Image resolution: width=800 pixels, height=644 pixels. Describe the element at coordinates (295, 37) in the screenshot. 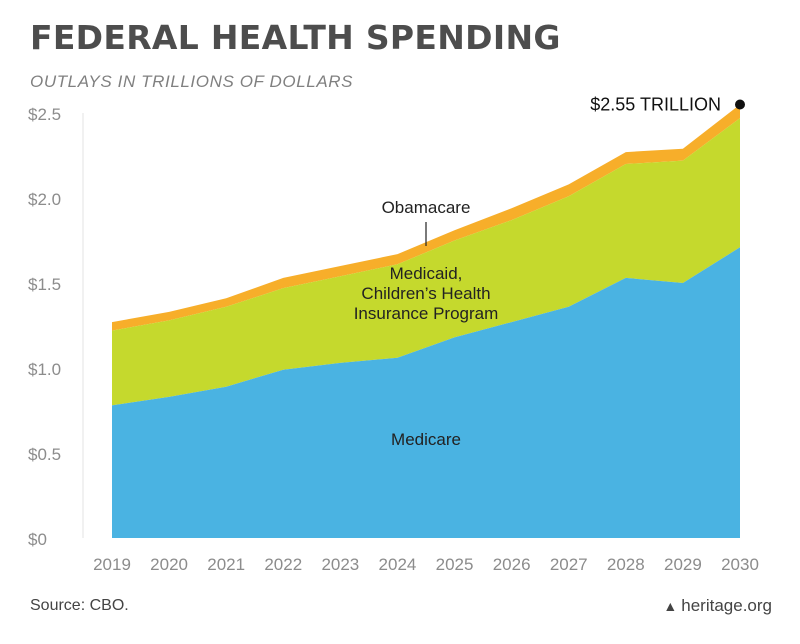

I see `chart-title: FEDERAL HEALTH SPENDING` at that location.